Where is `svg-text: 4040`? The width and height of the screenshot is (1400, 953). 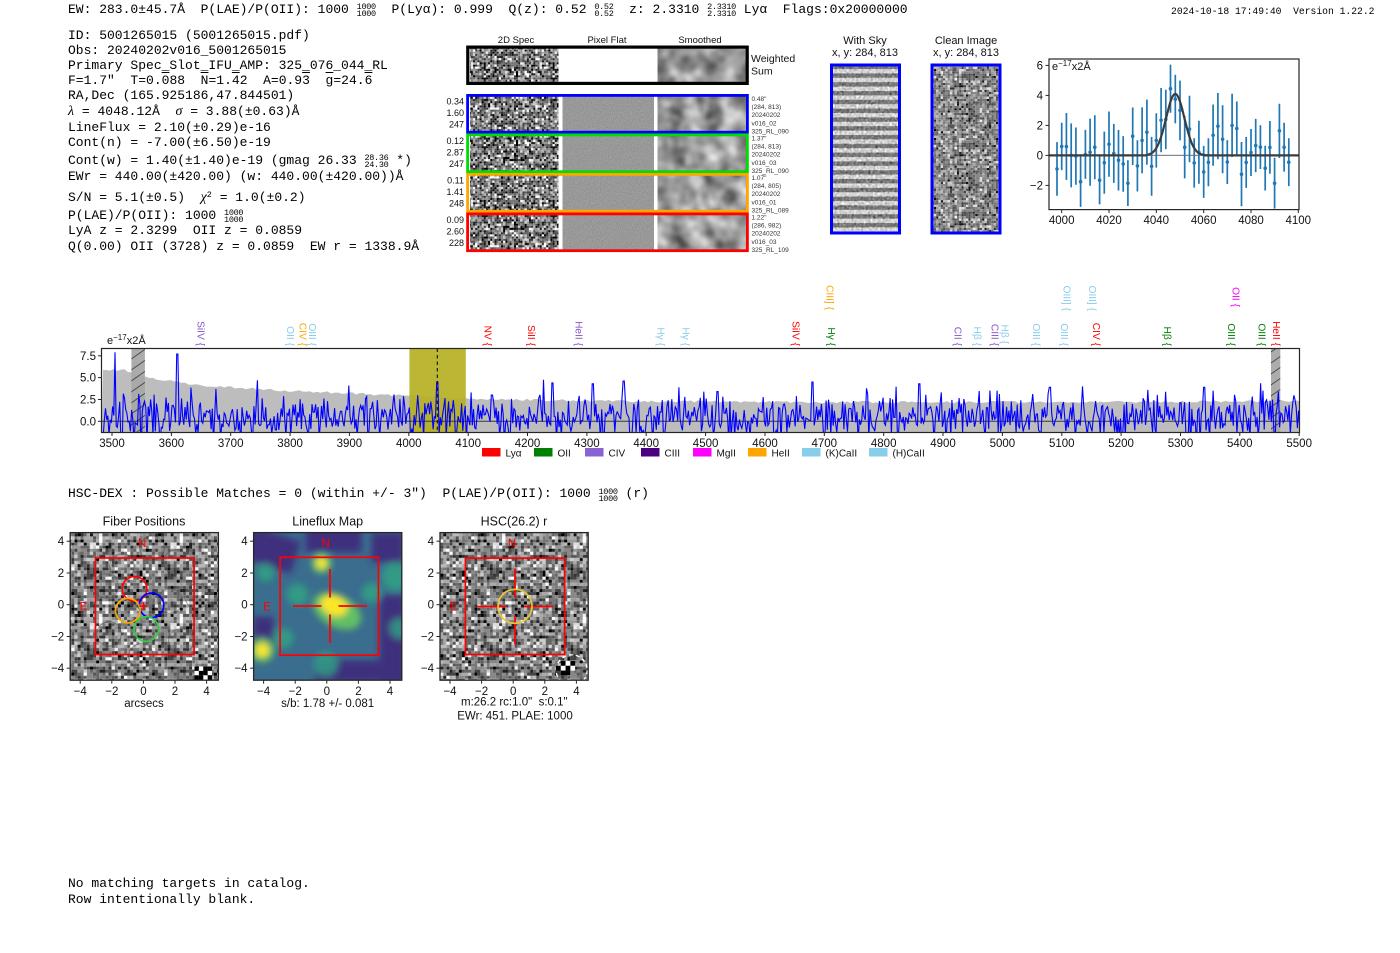 svg-text: 4040 is located at coordinates (1157, 221).